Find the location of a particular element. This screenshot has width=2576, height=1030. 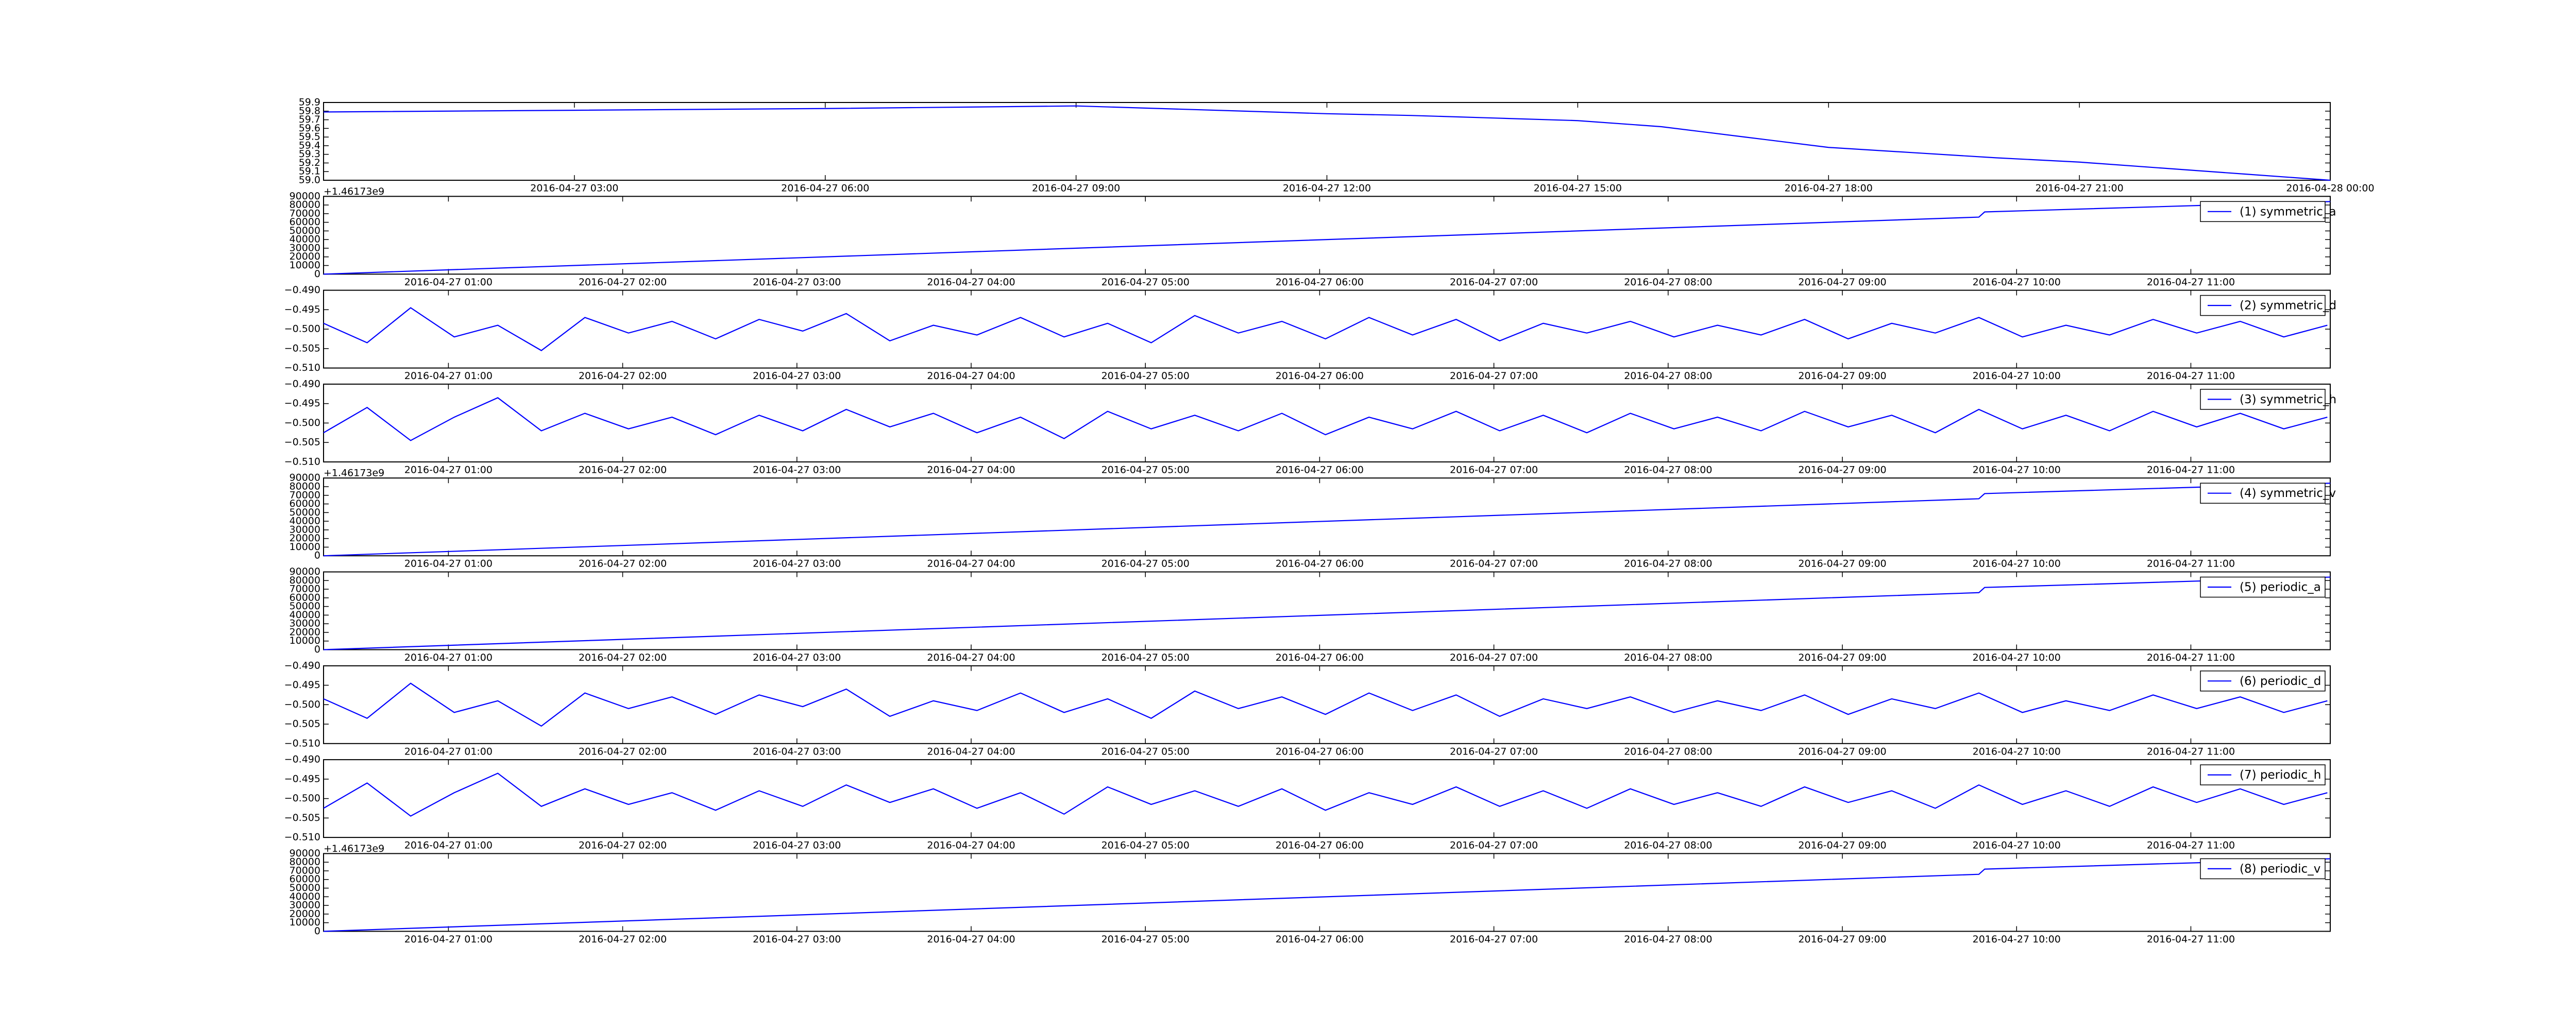

legend-label: (5) periodic_a is located at coordinates (2280, 587).